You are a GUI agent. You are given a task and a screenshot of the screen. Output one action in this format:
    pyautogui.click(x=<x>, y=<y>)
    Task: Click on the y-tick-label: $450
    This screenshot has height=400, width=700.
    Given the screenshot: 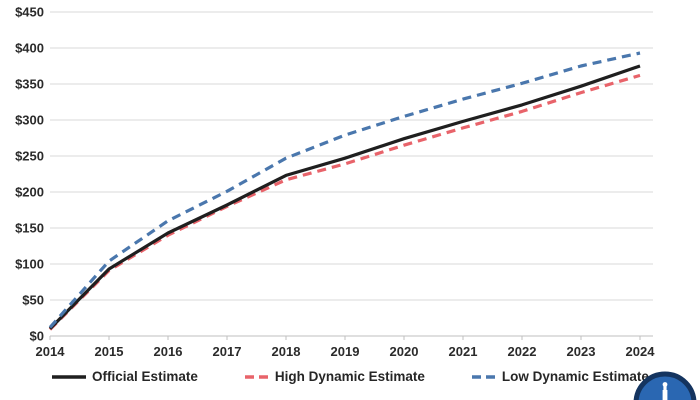 What is the action you would take?
    pyautogui.click(x=29, y=12)
    